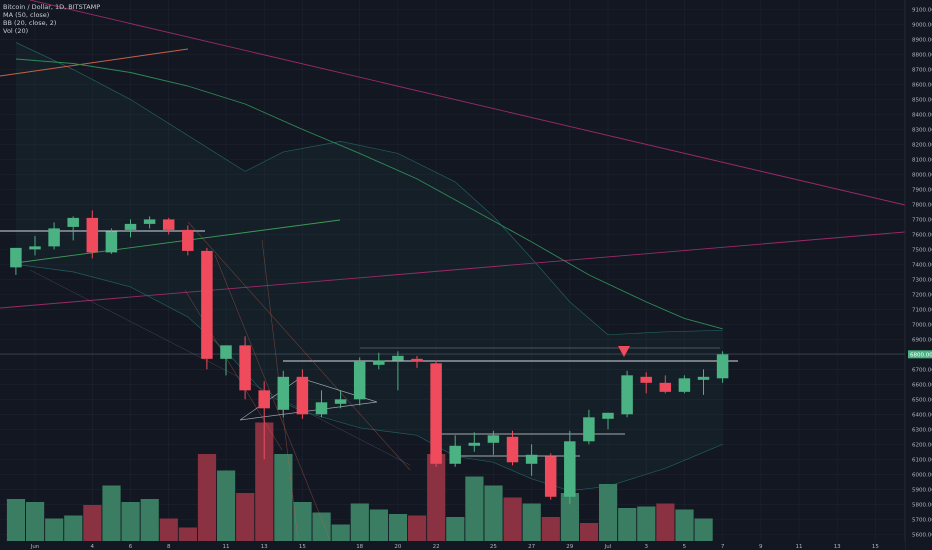 This screenshot has width=932, height=550. What do you see at coordinates (493, 547) in the screenshot?
I see `time-tick-label: 25` at bounding box center [493, 547].